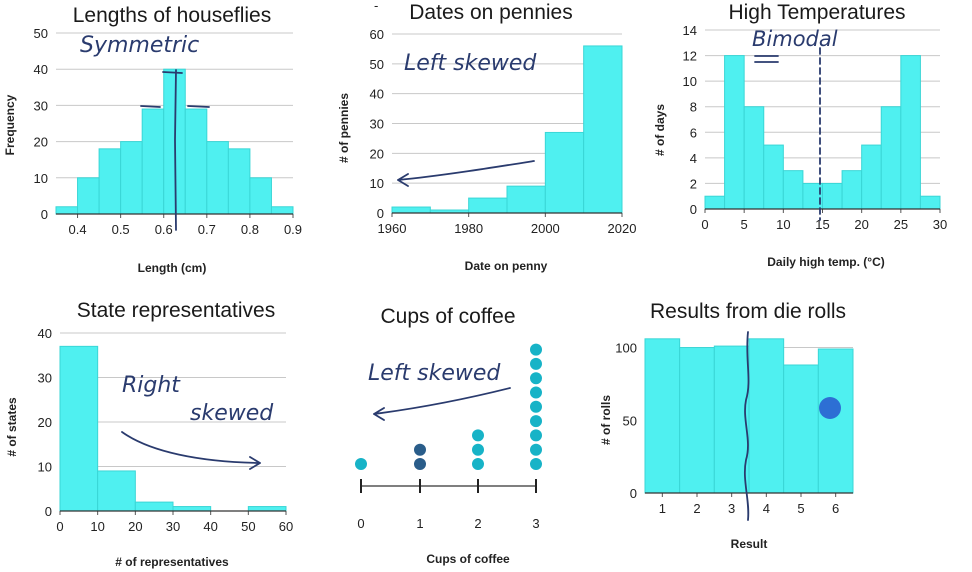  I want to click on coffee-annotation: Left skewed, so click(434, 373).